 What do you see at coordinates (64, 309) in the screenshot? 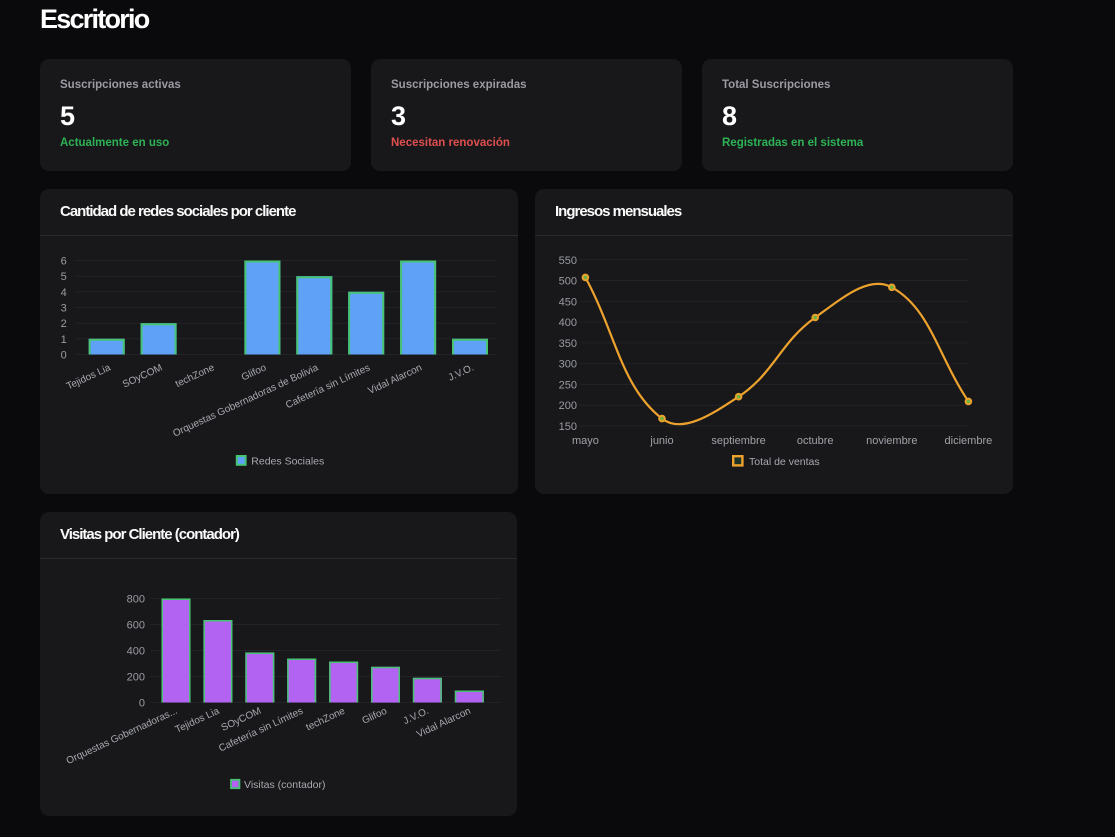
I see `svg-text: 3` at bounding box center [64, 309].